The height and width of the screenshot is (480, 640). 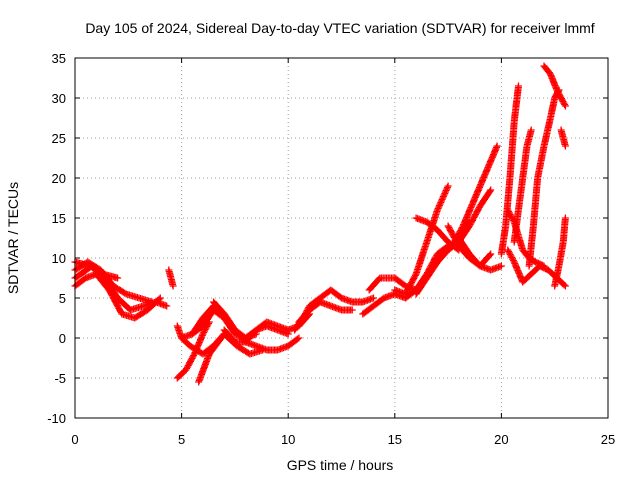 What do you see at coordinates (74, 439) in the screenshot?
I see `x-tick-label: 0` at bounding box center [74, 439].